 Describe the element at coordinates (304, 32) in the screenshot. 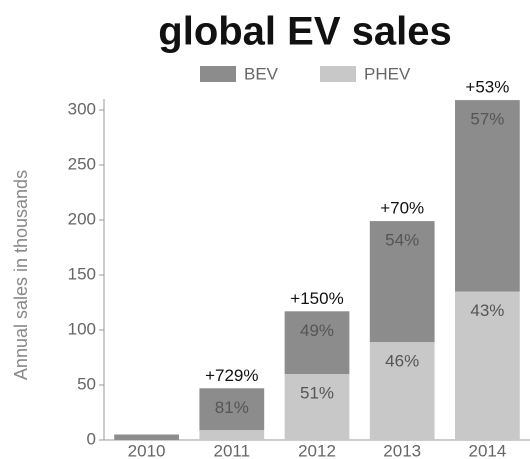

I see `chart-title: global EV sales` at that location.